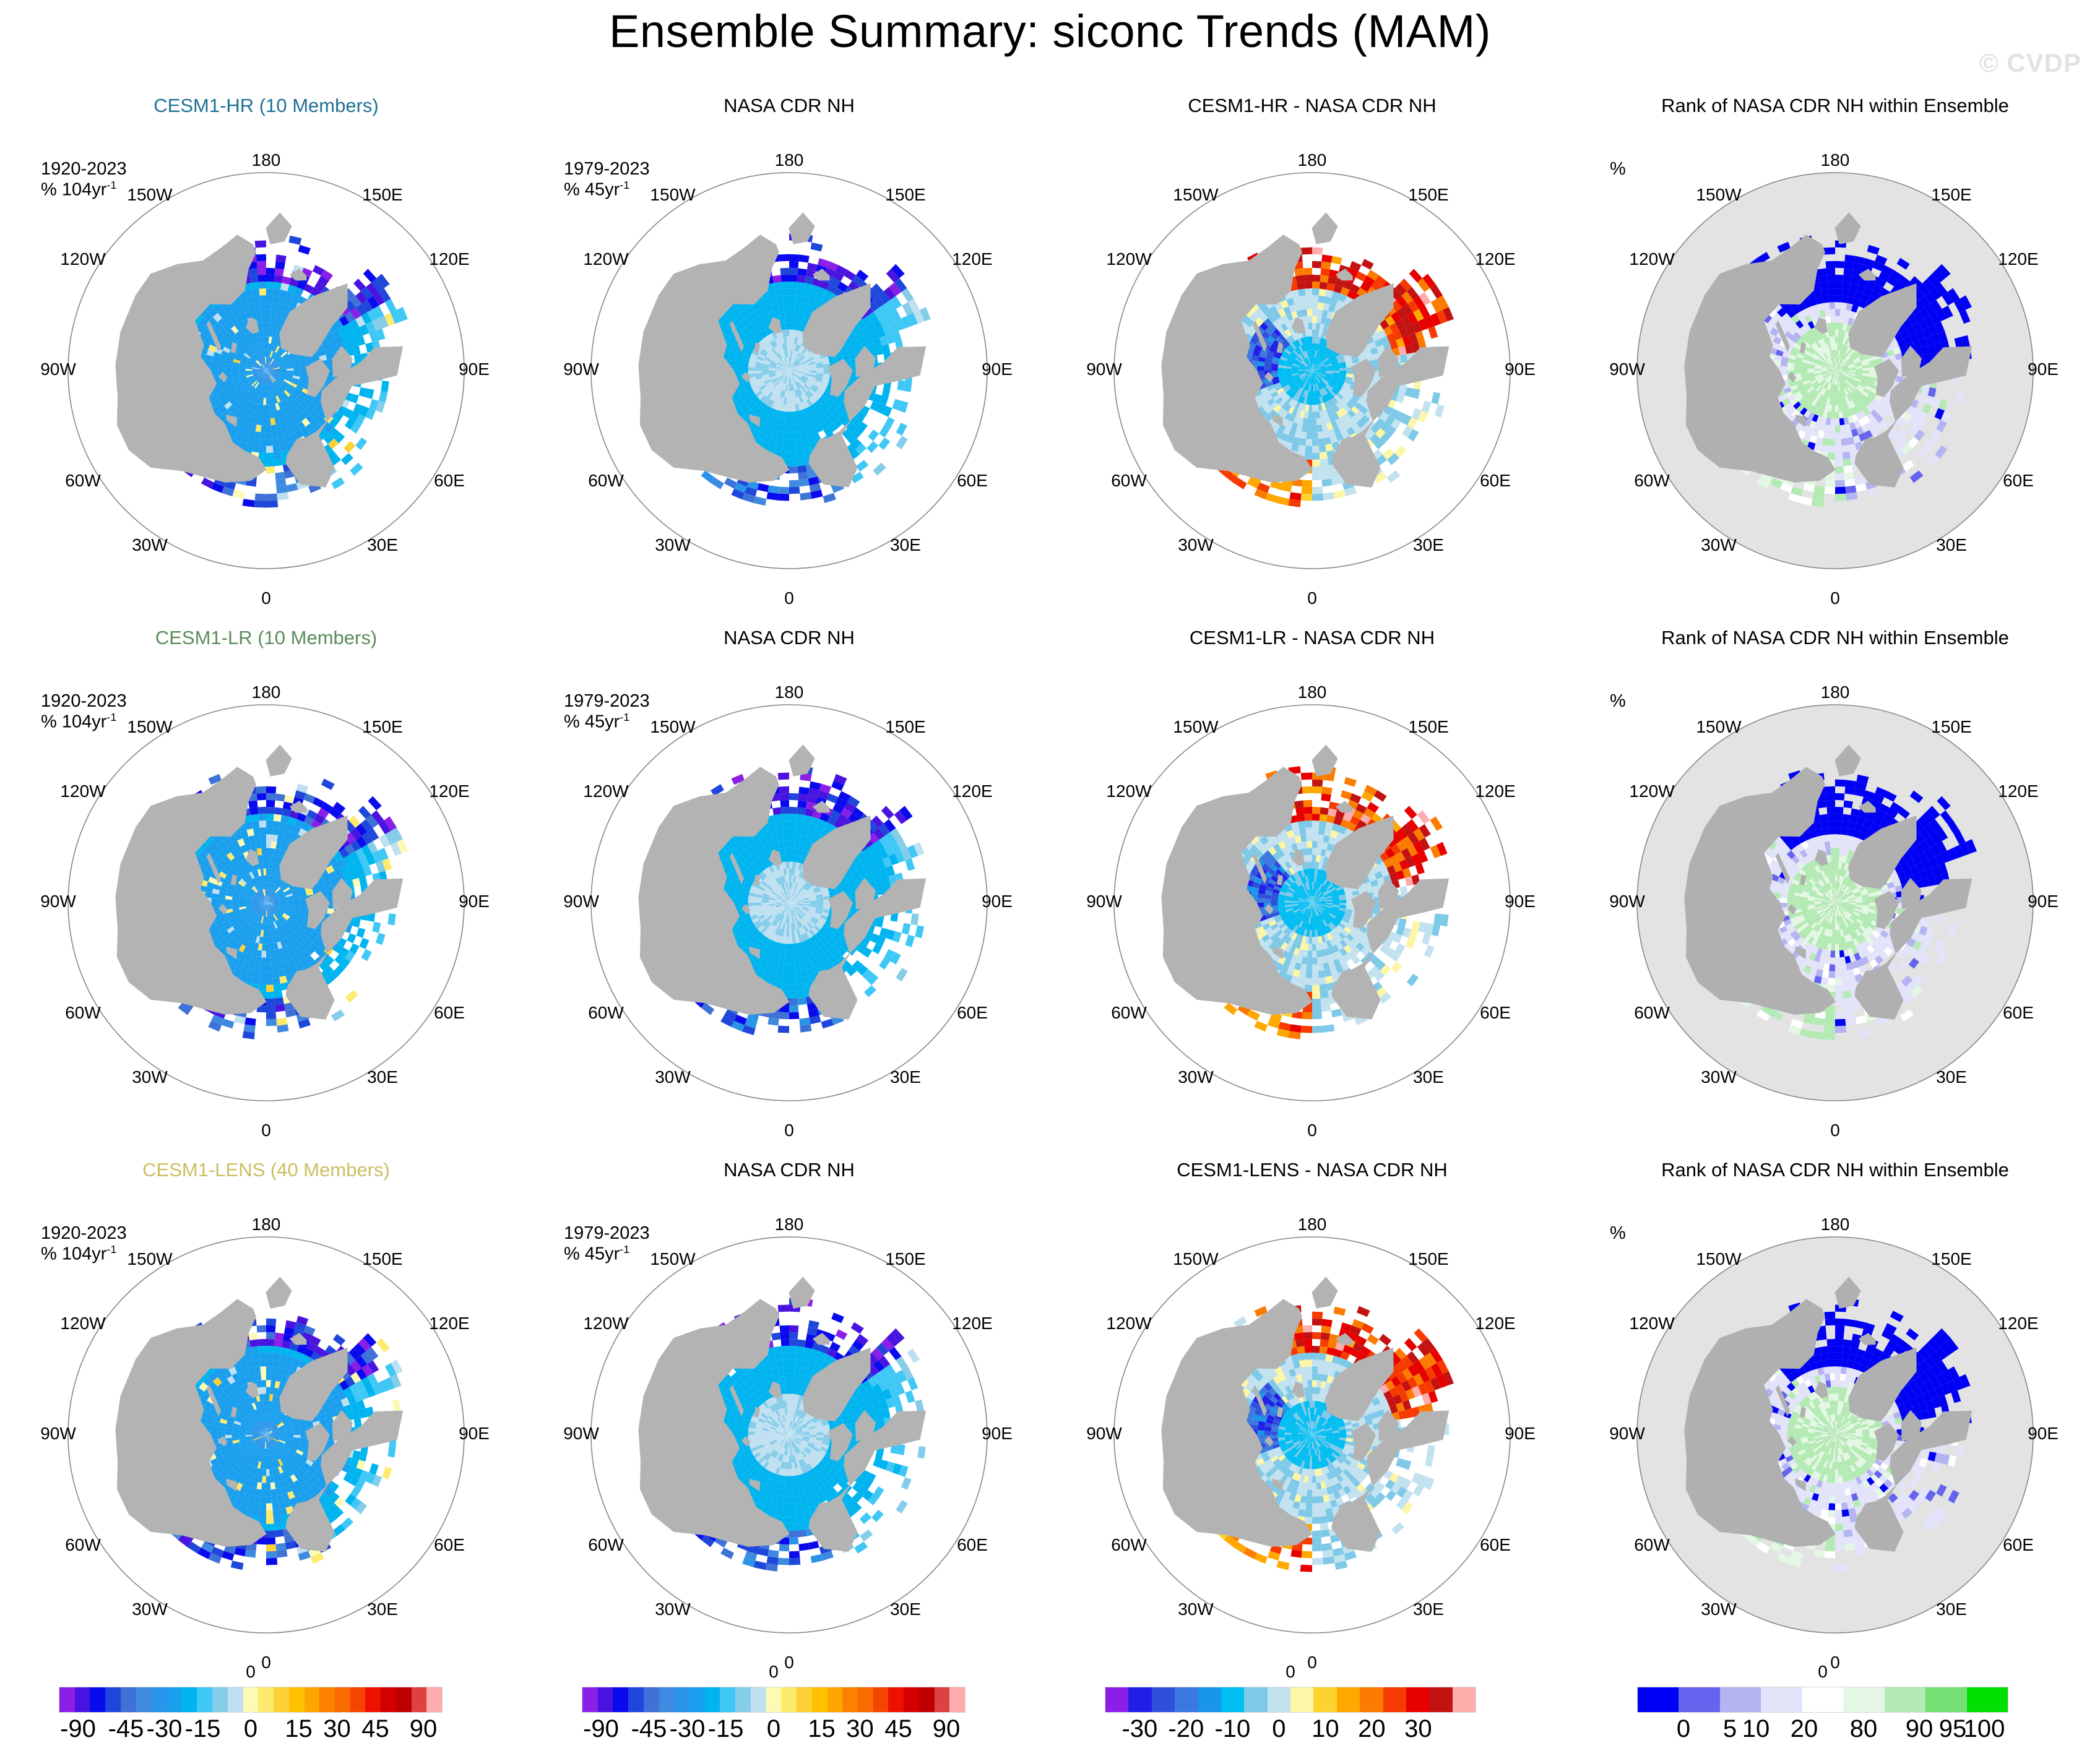 The width and height of the screenshot is (2100, 1748). Describe the element at coordinates (79, 1254) in the screenshot. I see `note-units: % 104yr-1` at that location.